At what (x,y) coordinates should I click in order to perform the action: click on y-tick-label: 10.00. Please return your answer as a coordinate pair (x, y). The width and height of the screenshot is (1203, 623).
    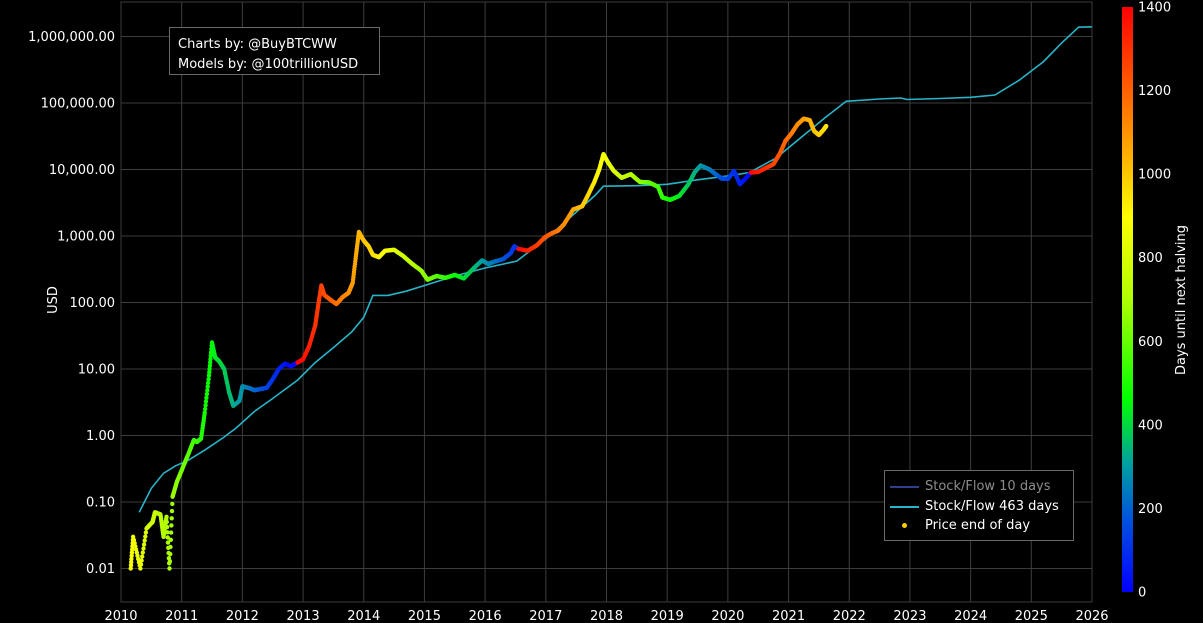
    Looking at the image, I should click on (96, 370).